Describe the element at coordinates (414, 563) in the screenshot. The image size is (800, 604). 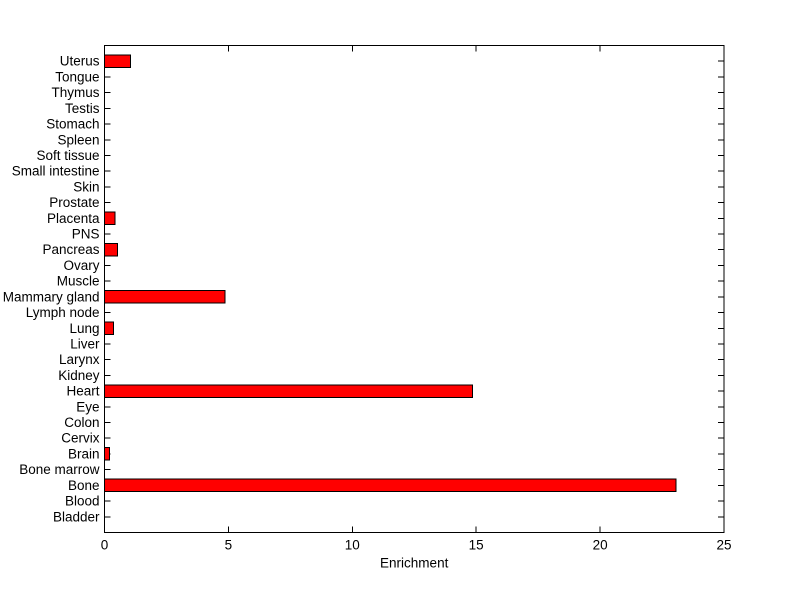
I see `svg-text: Enrichment` at that location.